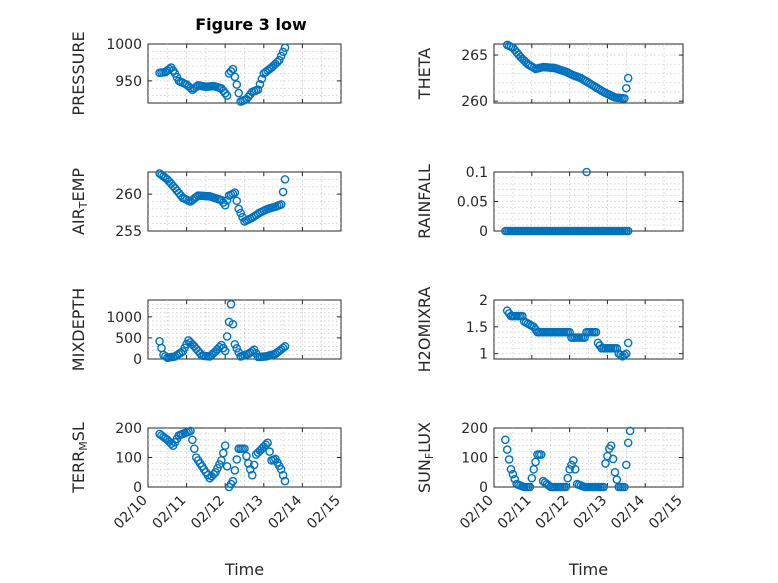  What do you see at coordinates (477, 173) in the screenshot?
I see `y-tick-label: 0.1` at bounding box center [477, 173].